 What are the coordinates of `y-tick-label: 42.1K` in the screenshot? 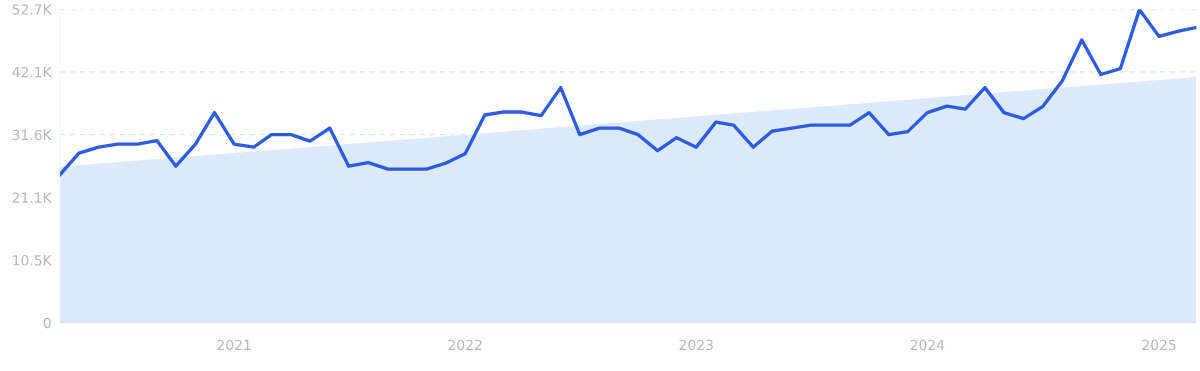 It's located at (32, 72).